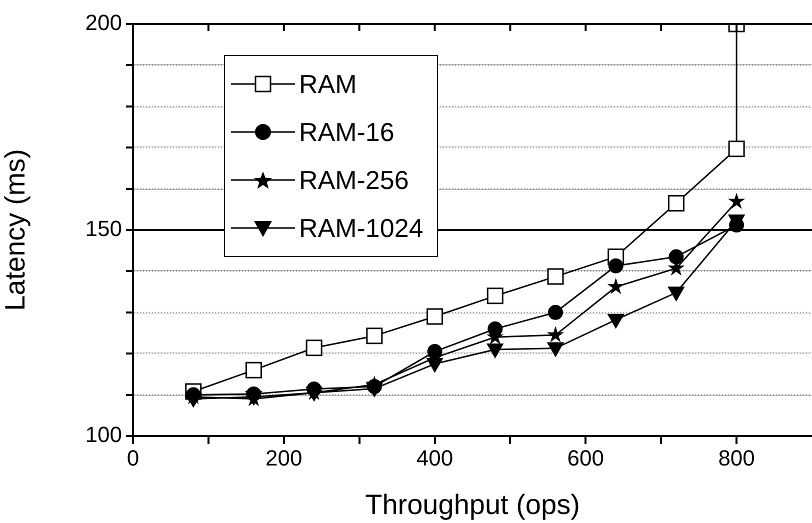  Describe the element at coordinates (472, 504) in the screenshot. I see `x-axis-title: Throughput (ops)` at that location.